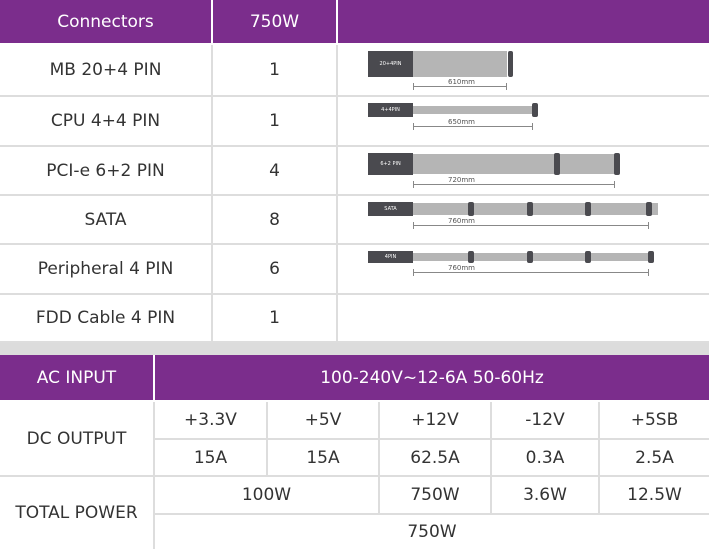  Describe the element at coordinates (436, 496) in the screenshot. I see `power-12v: 750W` at that location.